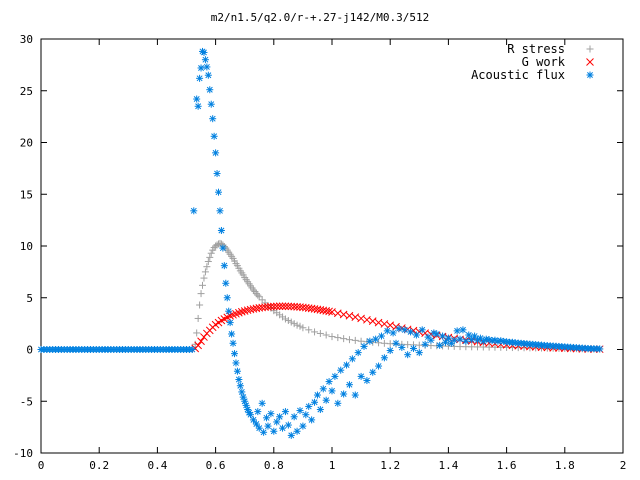 The width and height of the screenshot is (640, 480). Describe the element at coordinates (216, 465) in the screenshot. I see `x-tick-label: 0.6` at that location.